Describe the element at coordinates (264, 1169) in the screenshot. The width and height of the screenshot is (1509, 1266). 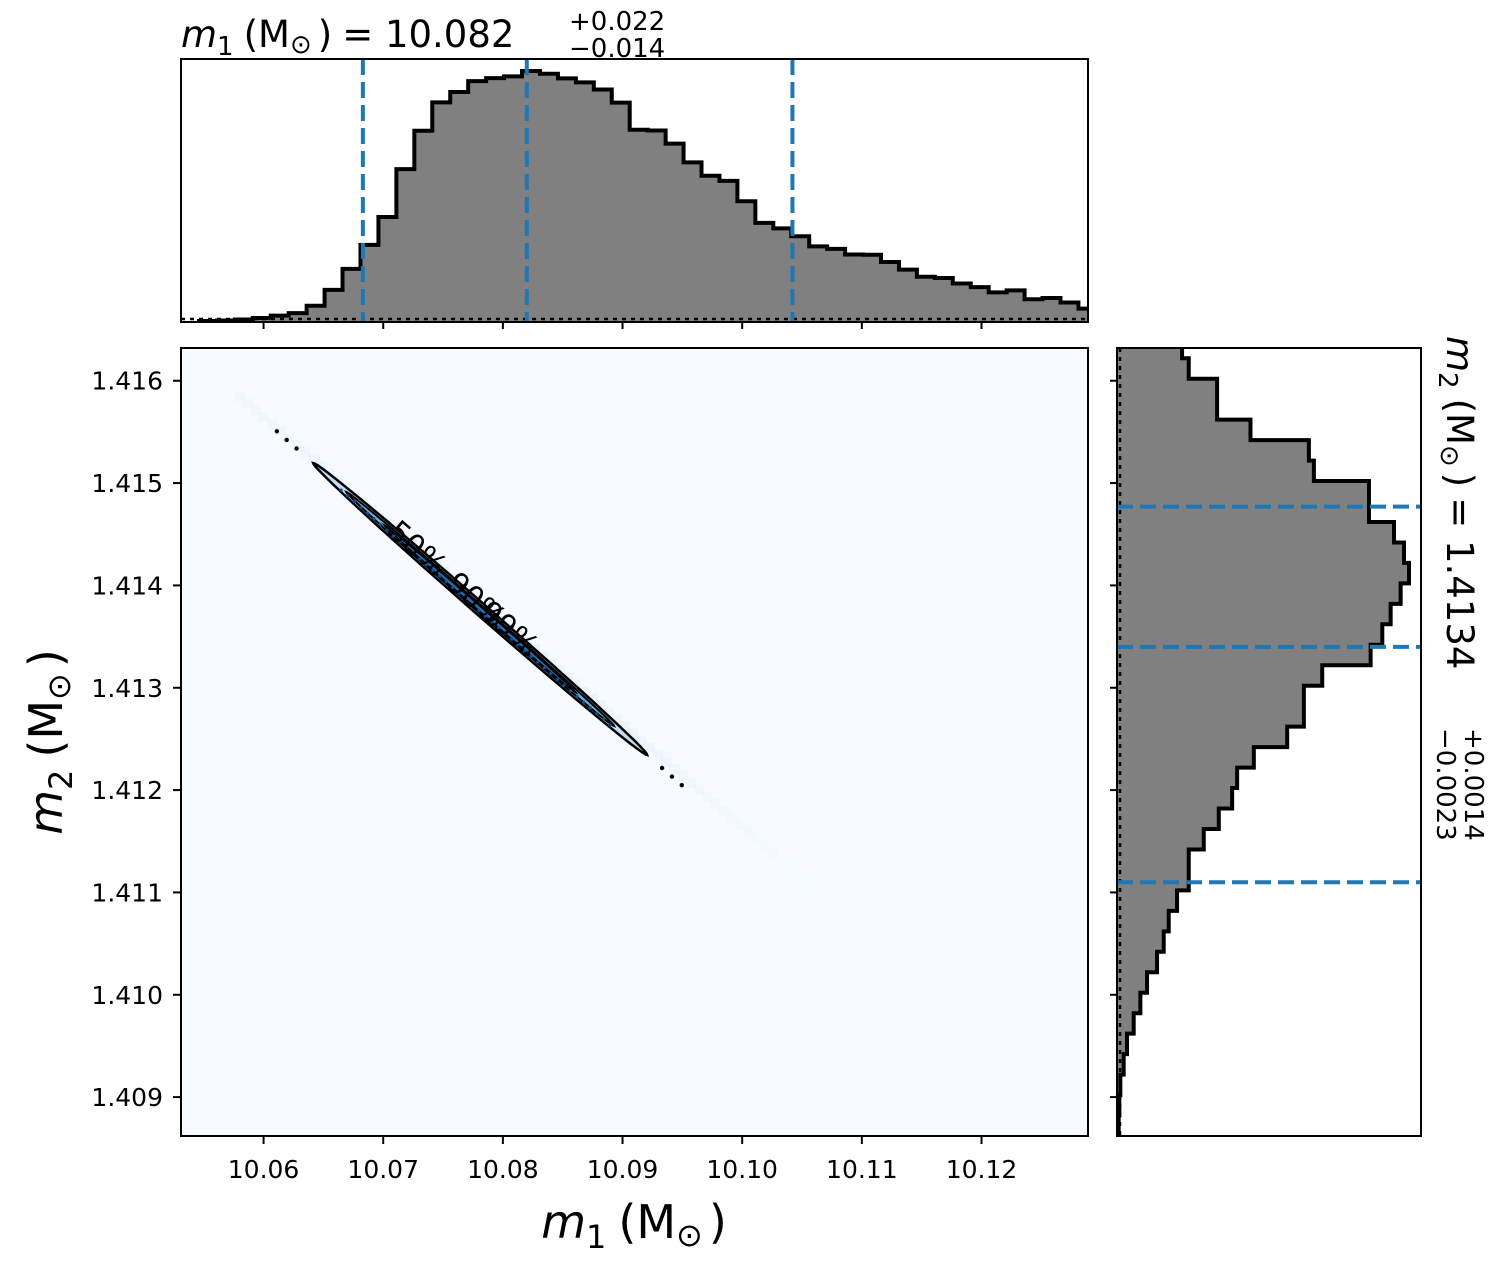
I see `x-tick-label: 10.06` at that location.